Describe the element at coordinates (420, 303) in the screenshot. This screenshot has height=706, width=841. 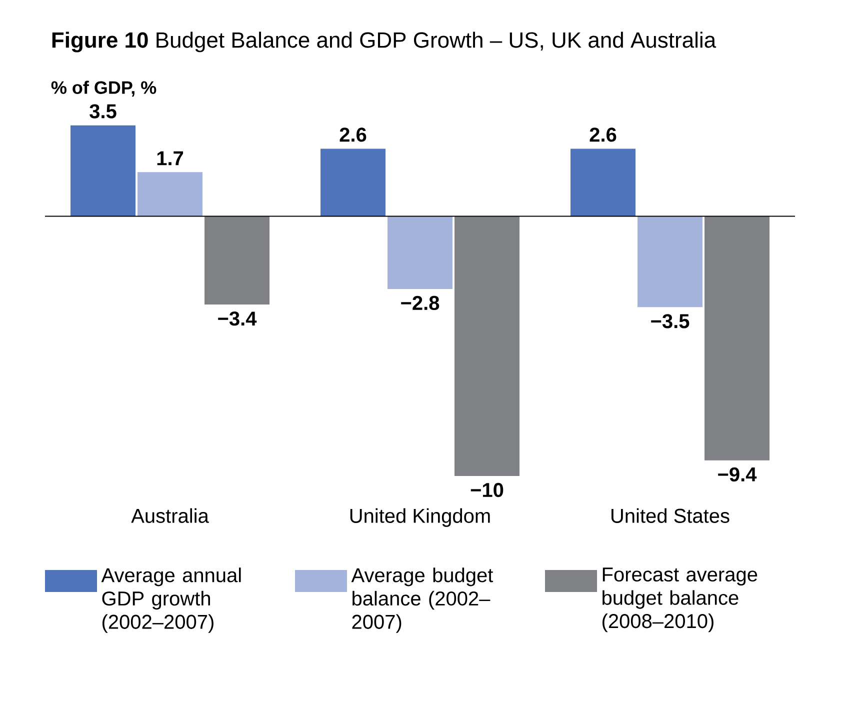
I see `data-label: −2.8` at that location.